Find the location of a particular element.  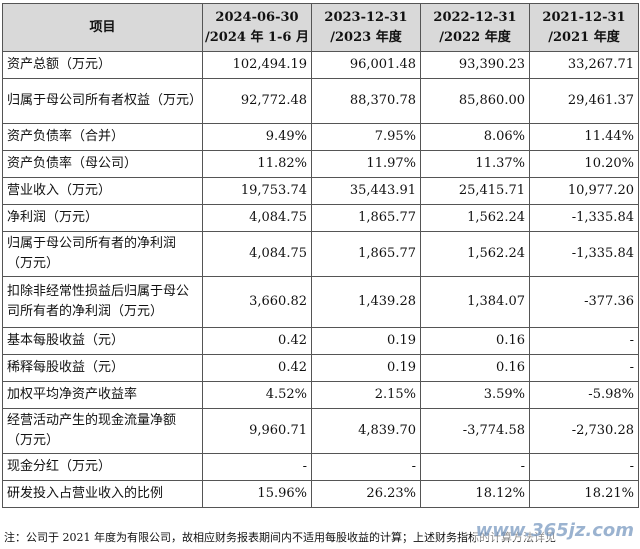

table-row: 加权平均净资产收益率 4.52% 2.15% 3.59% -5.98% is located at coordinates (320, 395).